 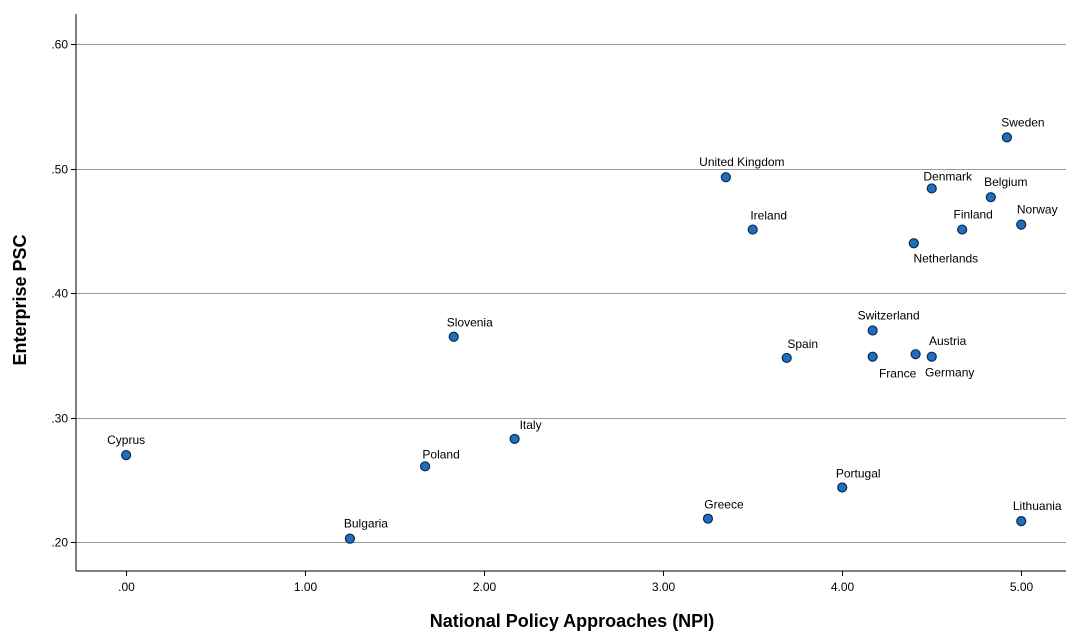 I want to click on point-label: Ireland, so click(x=768, y=216).